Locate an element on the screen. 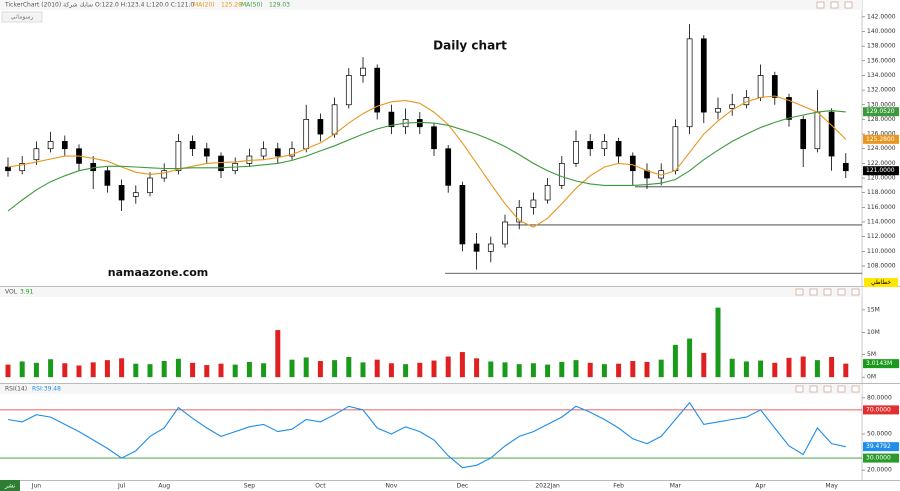 This screenshot has width=900, height=491. publish-button is located at coordinates (10, 485).